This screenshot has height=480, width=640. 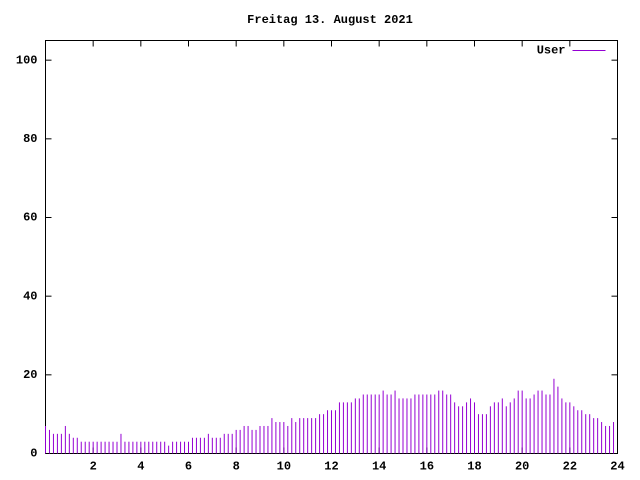 What do you see at coordinates (331, 467) in the screenshot?
I see `x-tick-label: 12` at bounding box center [331, 467].